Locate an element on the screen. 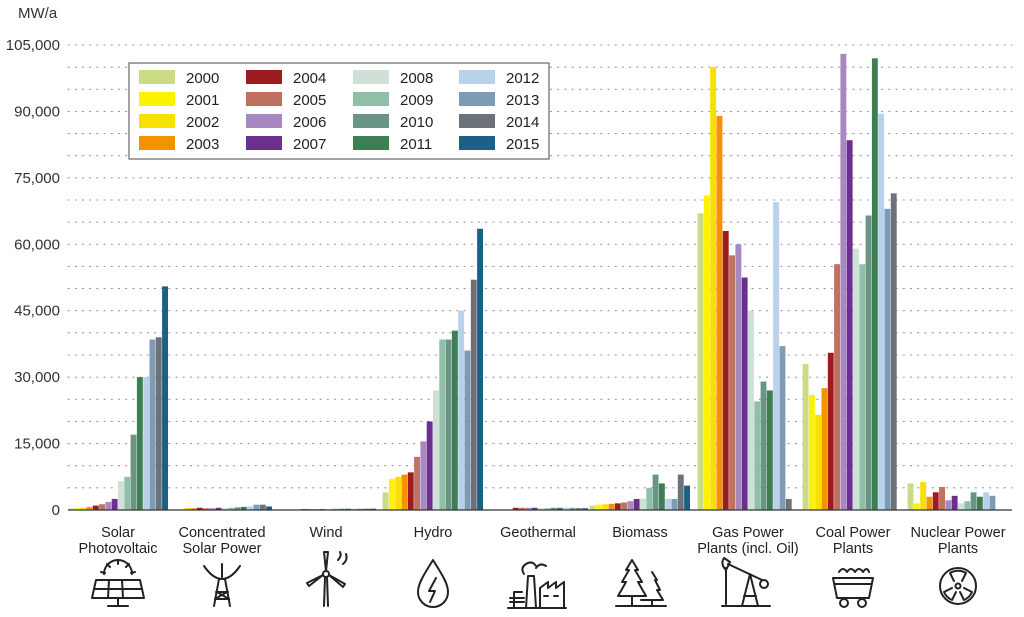  category-label: Solar is located at coordinates (118, 533).